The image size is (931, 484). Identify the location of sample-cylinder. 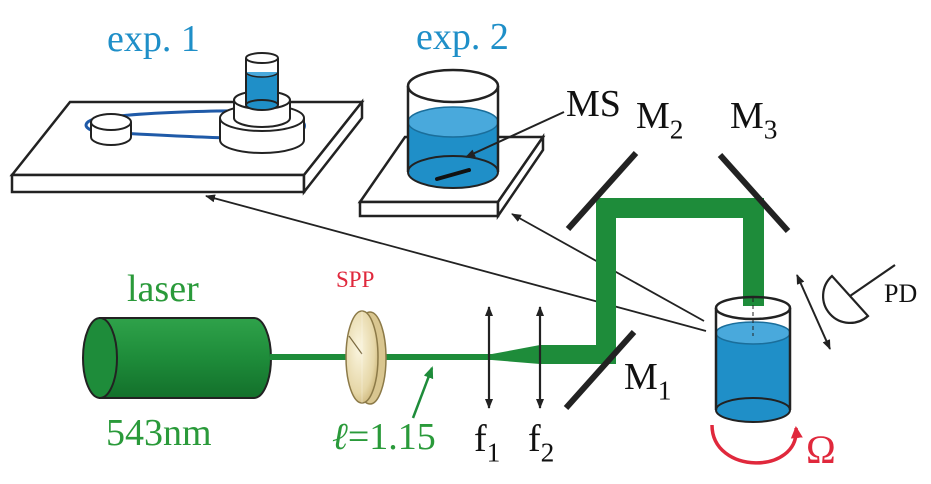
(753, 359).